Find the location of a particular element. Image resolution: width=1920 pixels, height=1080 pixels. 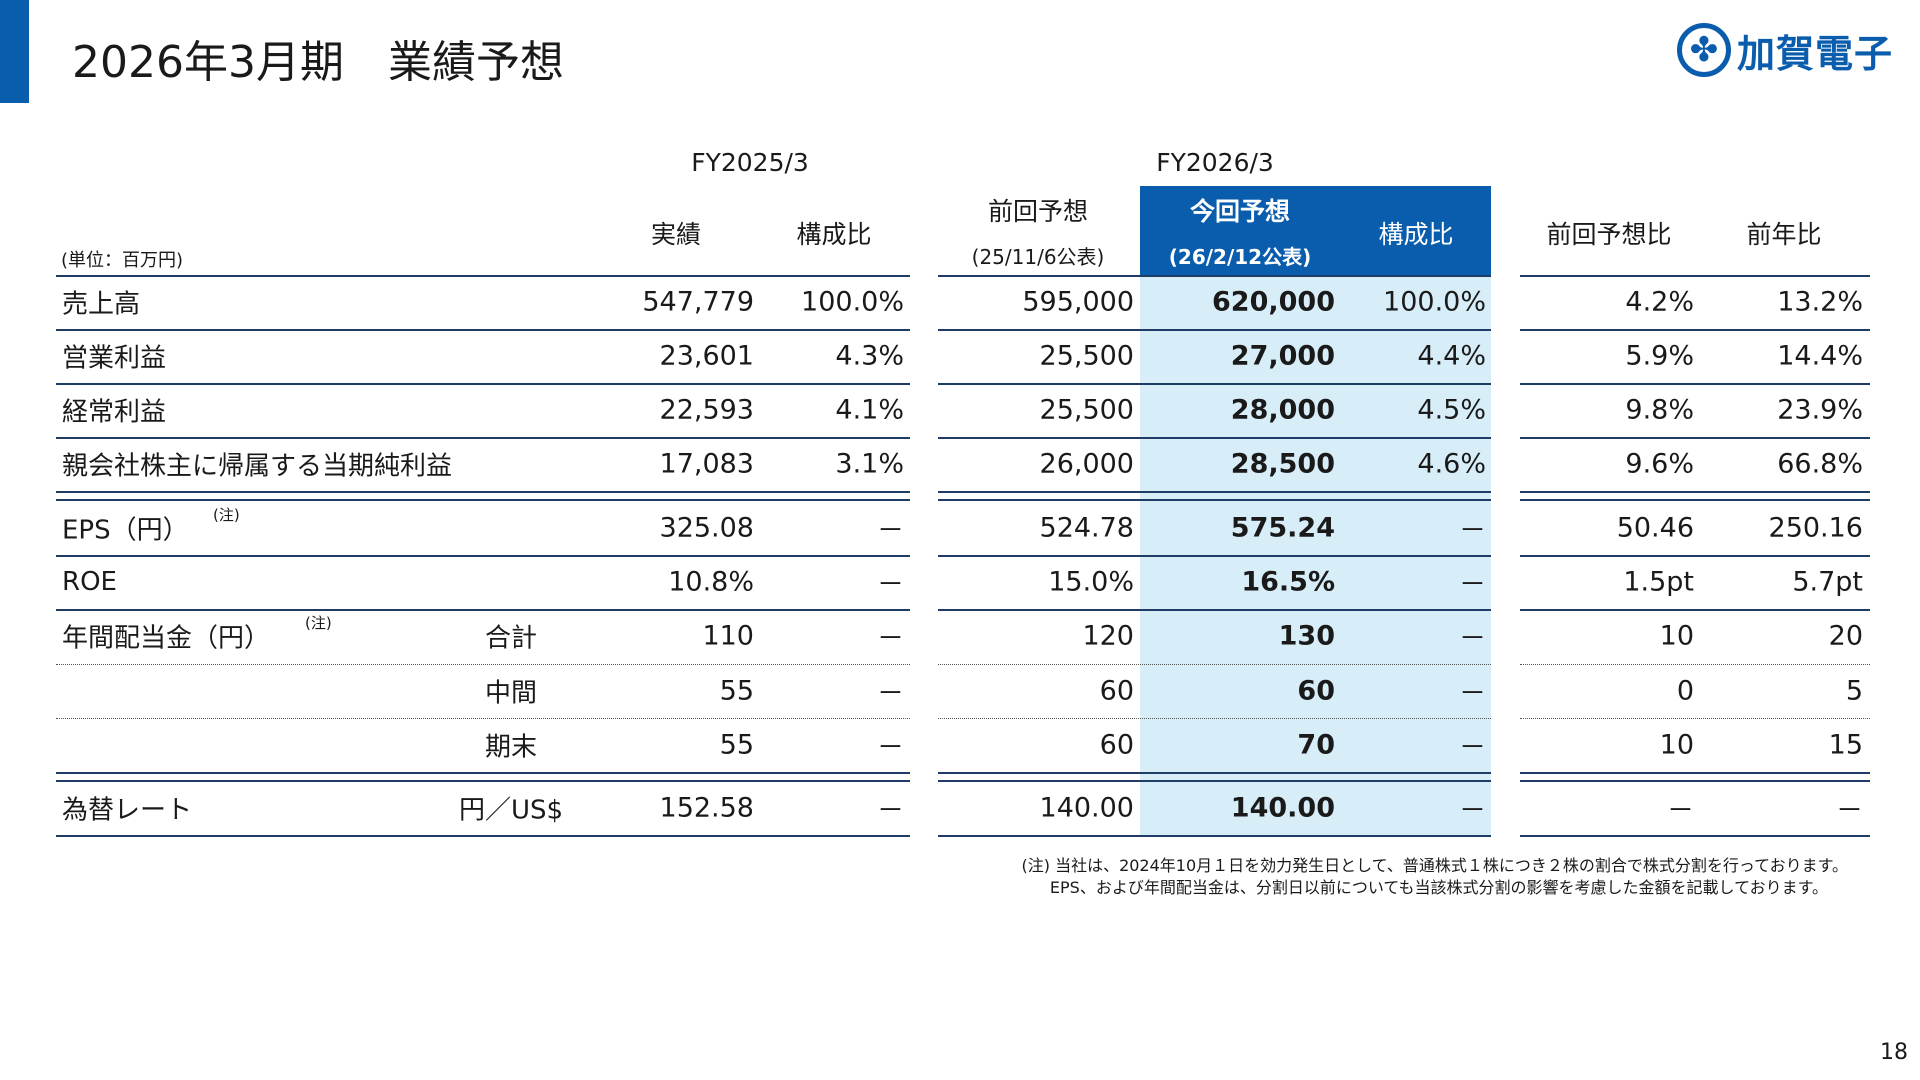

row-label: 営業利益 is located at coordinates (114, 358).